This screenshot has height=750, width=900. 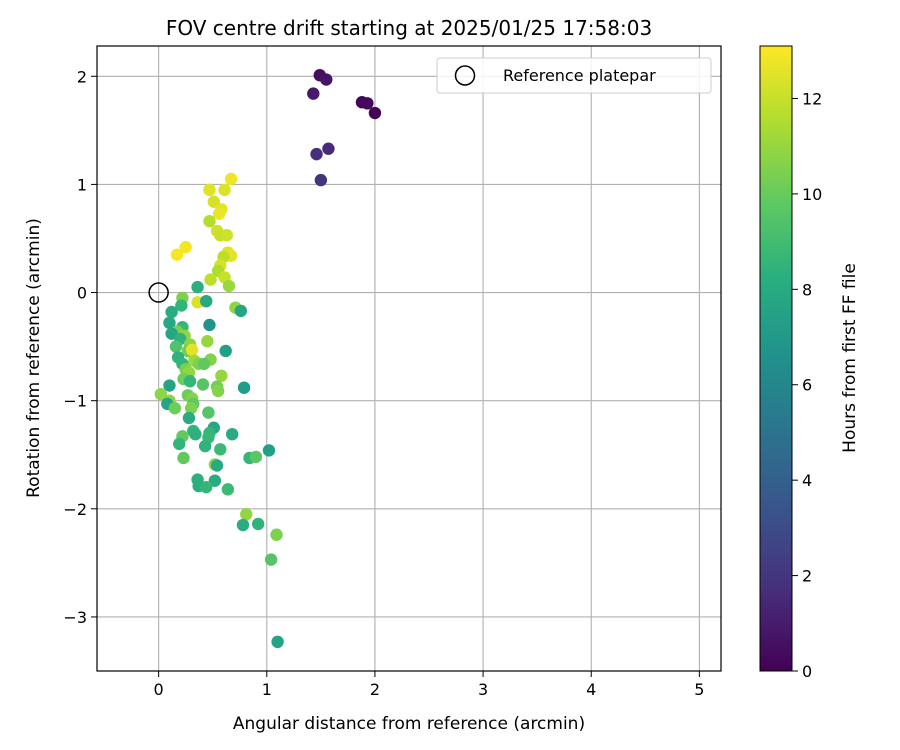 I want to click on y-tick-label: −1, so click(x=75, y=401).